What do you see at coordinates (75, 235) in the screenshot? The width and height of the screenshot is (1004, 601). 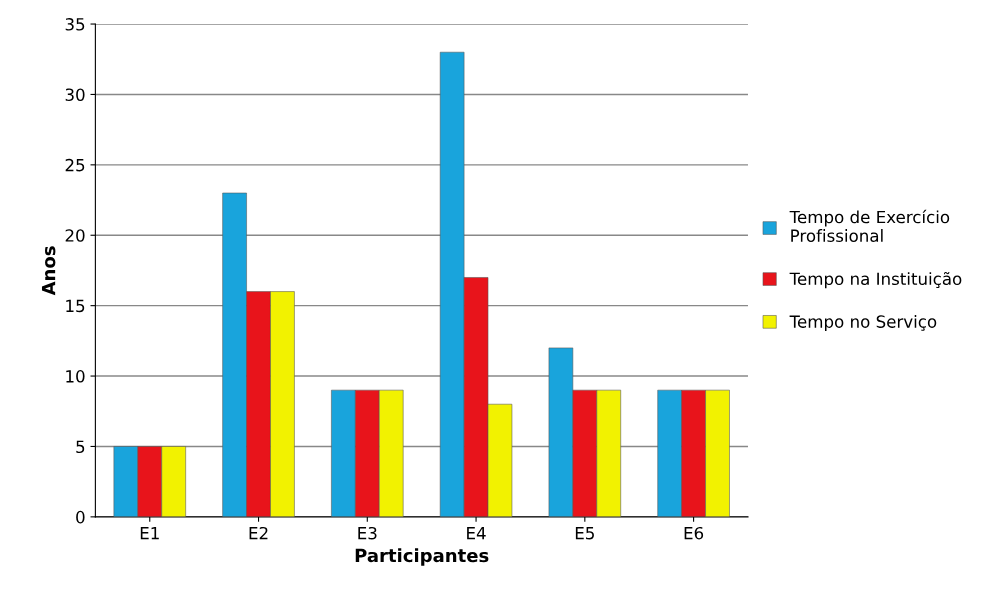 I see `y-tick-label: 20` at bounding box center [75, 235].